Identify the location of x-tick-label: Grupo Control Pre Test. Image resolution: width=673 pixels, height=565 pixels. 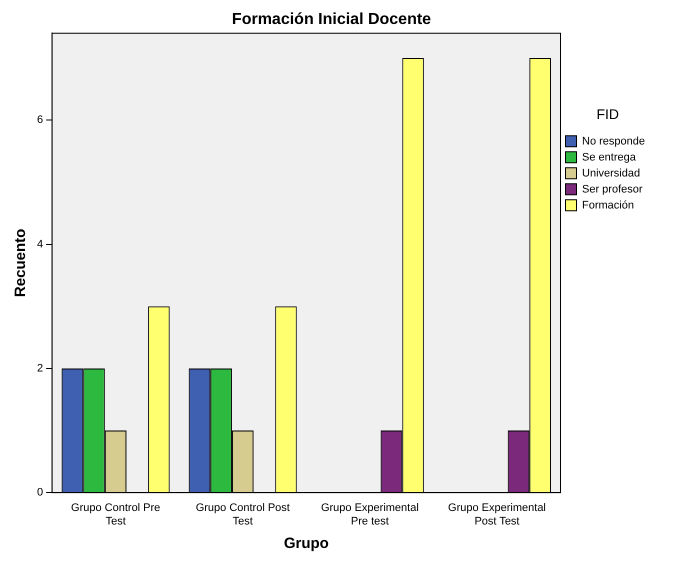
(115, 515).